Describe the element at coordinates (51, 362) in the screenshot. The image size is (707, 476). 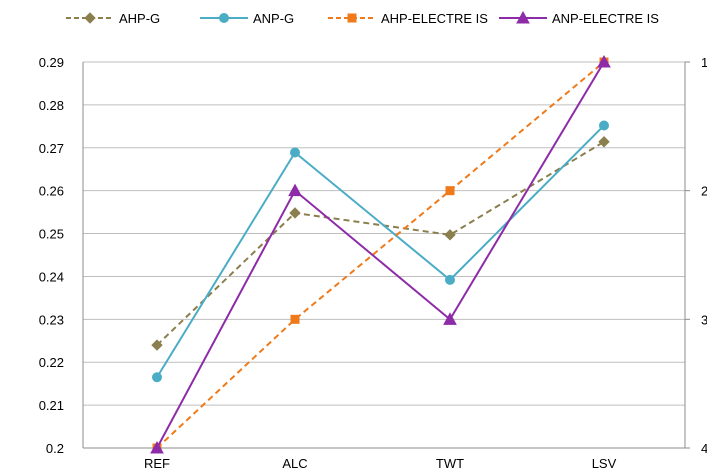
I see `y-left-tick-label: 0.22` at that location.